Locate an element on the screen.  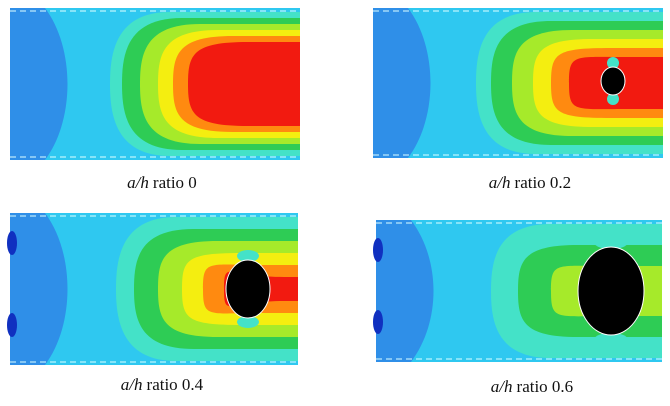
contour-band is located at coordinates (244, 84).